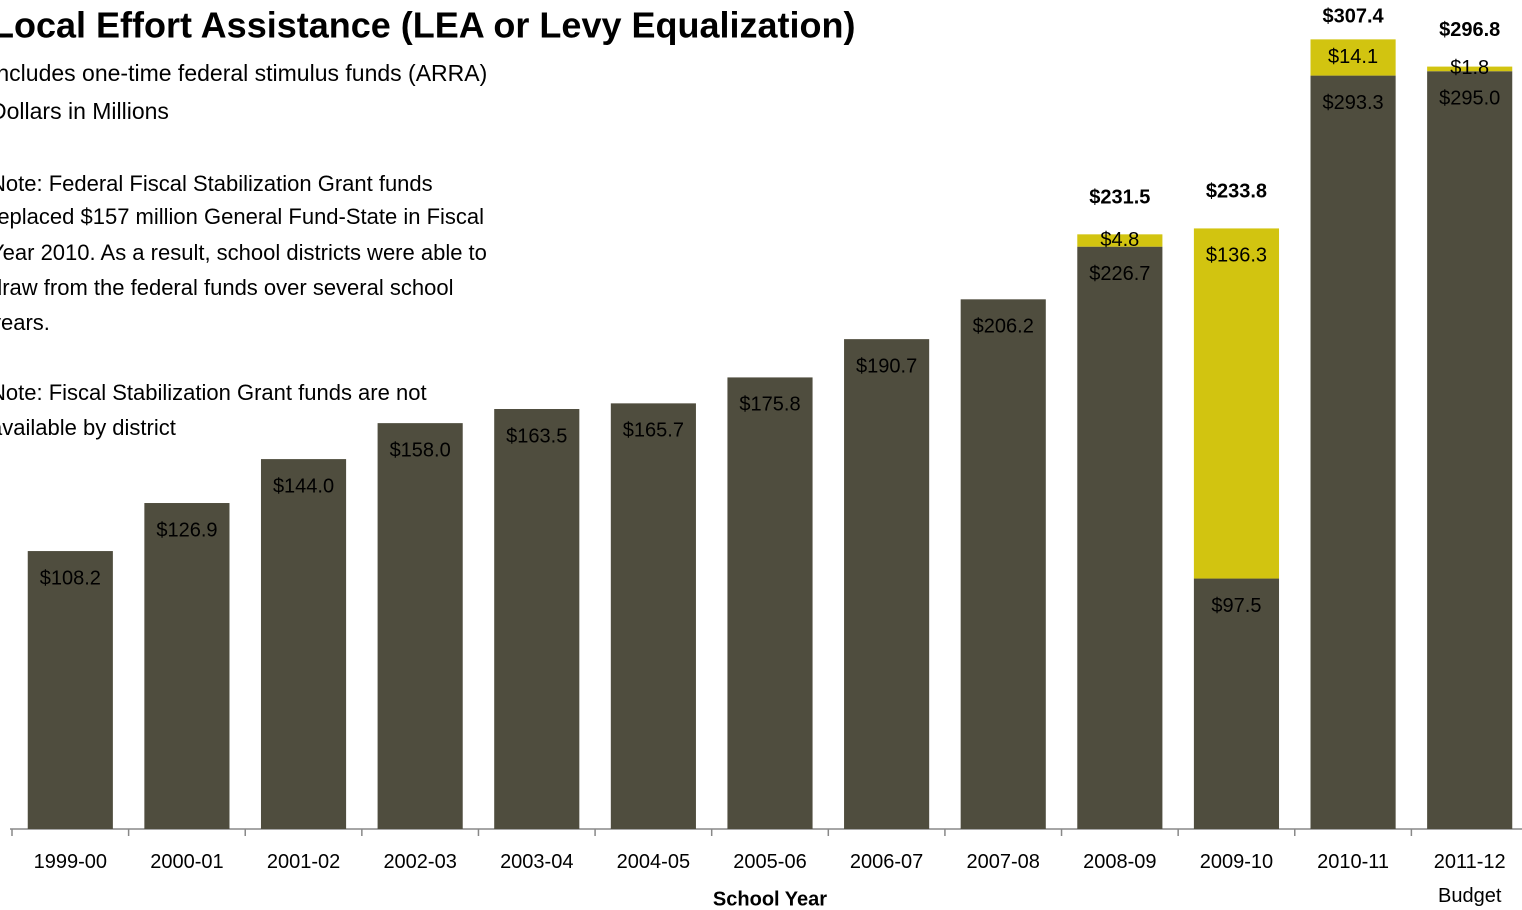 The height and width of the screenshot is (910, 1522). What do you see at coordinates (303, 862) in the screenshot?
I see `x-tick-label: 2001-02` at bounding box center [303, 862].